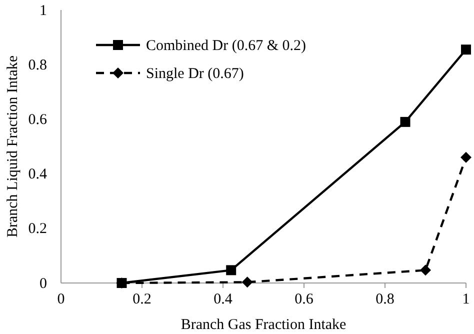 This screenshot has width=474, height=334. I want to click on y-tick-label: 1, so click(43, 10).